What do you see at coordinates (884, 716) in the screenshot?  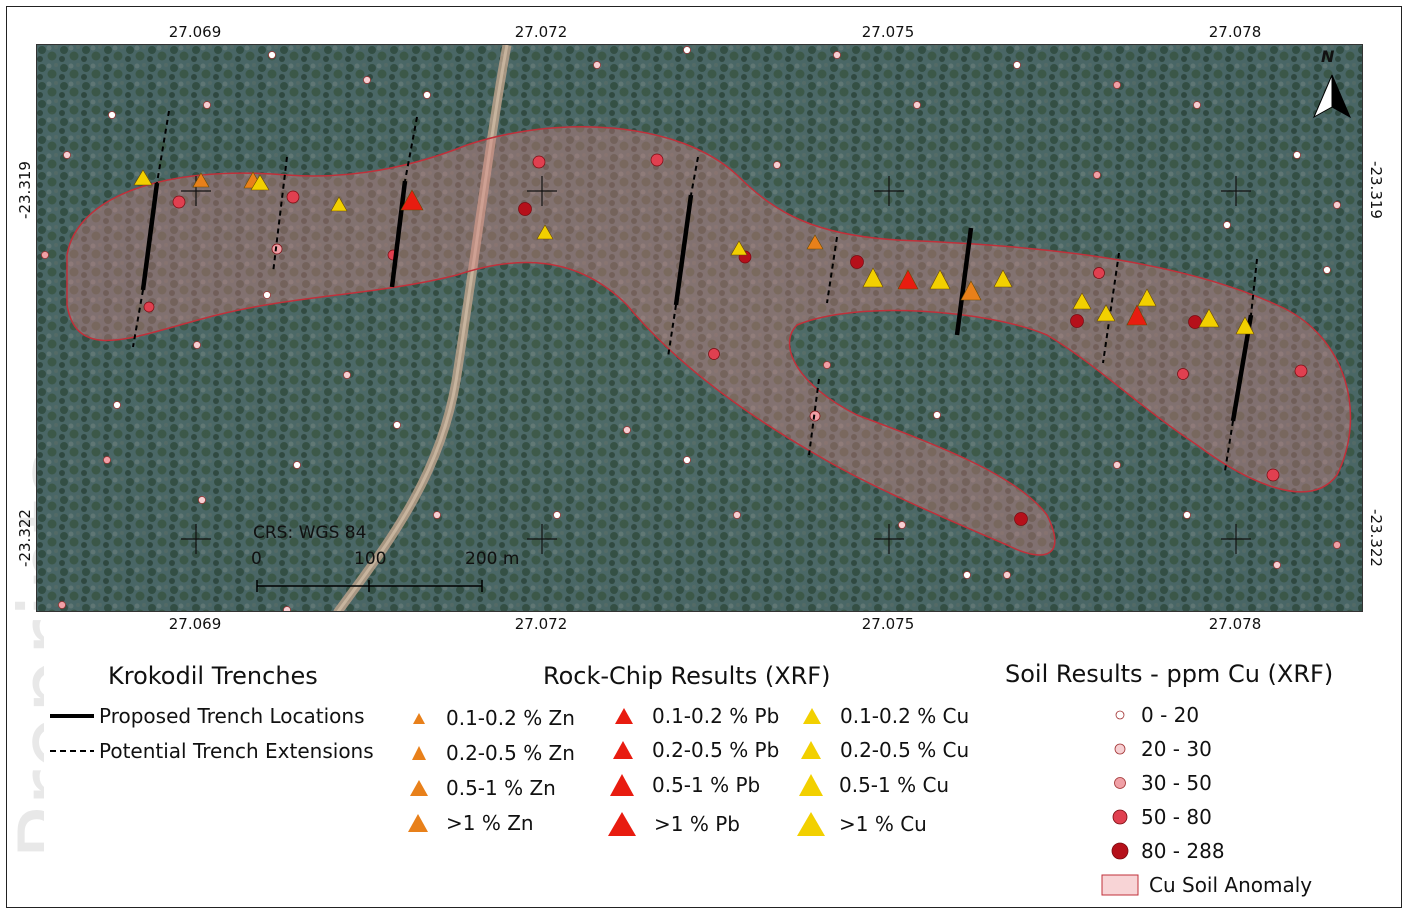 I see `legend-cu-1: 0.1-0.2 % Cu` at bounding box center [884, 716].